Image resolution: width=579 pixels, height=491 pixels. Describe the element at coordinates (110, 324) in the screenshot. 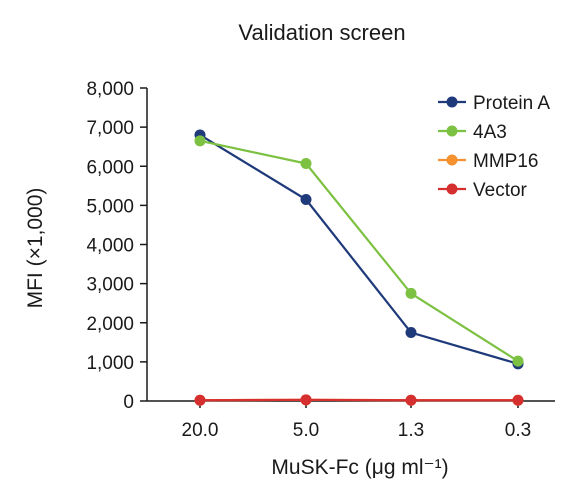

I see `y-tick-label: 2,000` at that location.